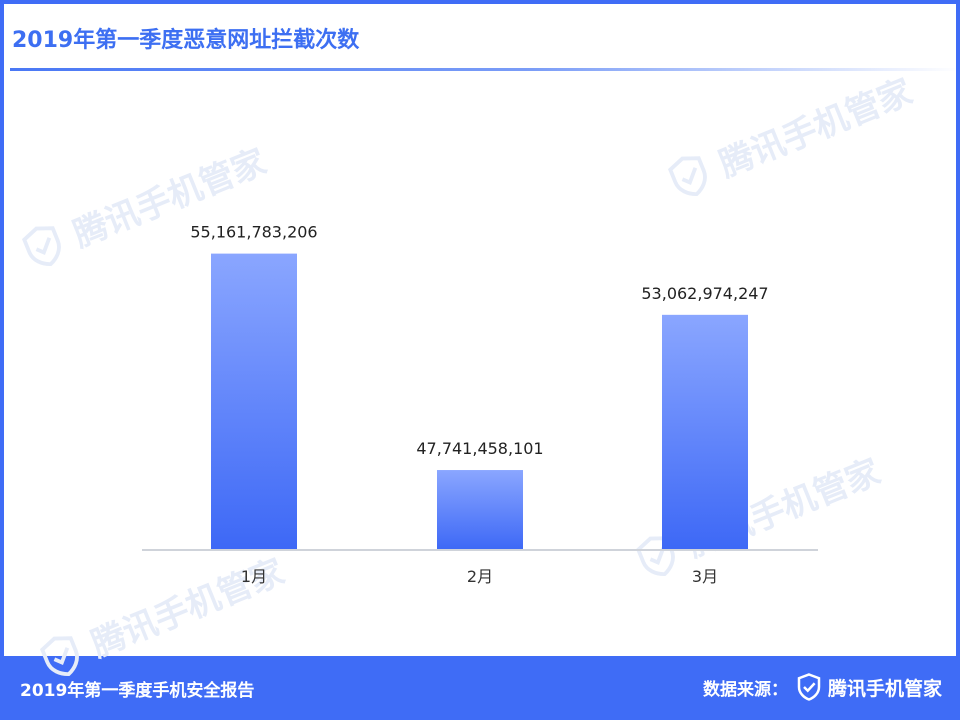 The height and width of the screenshot is (720, 960). What do you see at coordinates (809, 687) in the screenshot?
I see `shield-check-icon` at bounding box center [809, 687].